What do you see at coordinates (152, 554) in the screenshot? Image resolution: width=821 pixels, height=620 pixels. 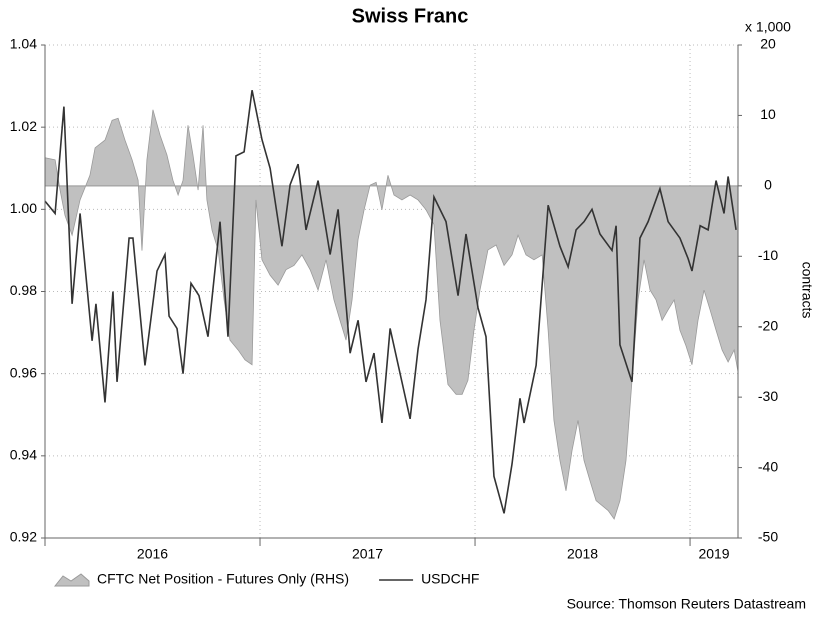 I see `x-tick-label: 2016` at bounding box center [152, 554].